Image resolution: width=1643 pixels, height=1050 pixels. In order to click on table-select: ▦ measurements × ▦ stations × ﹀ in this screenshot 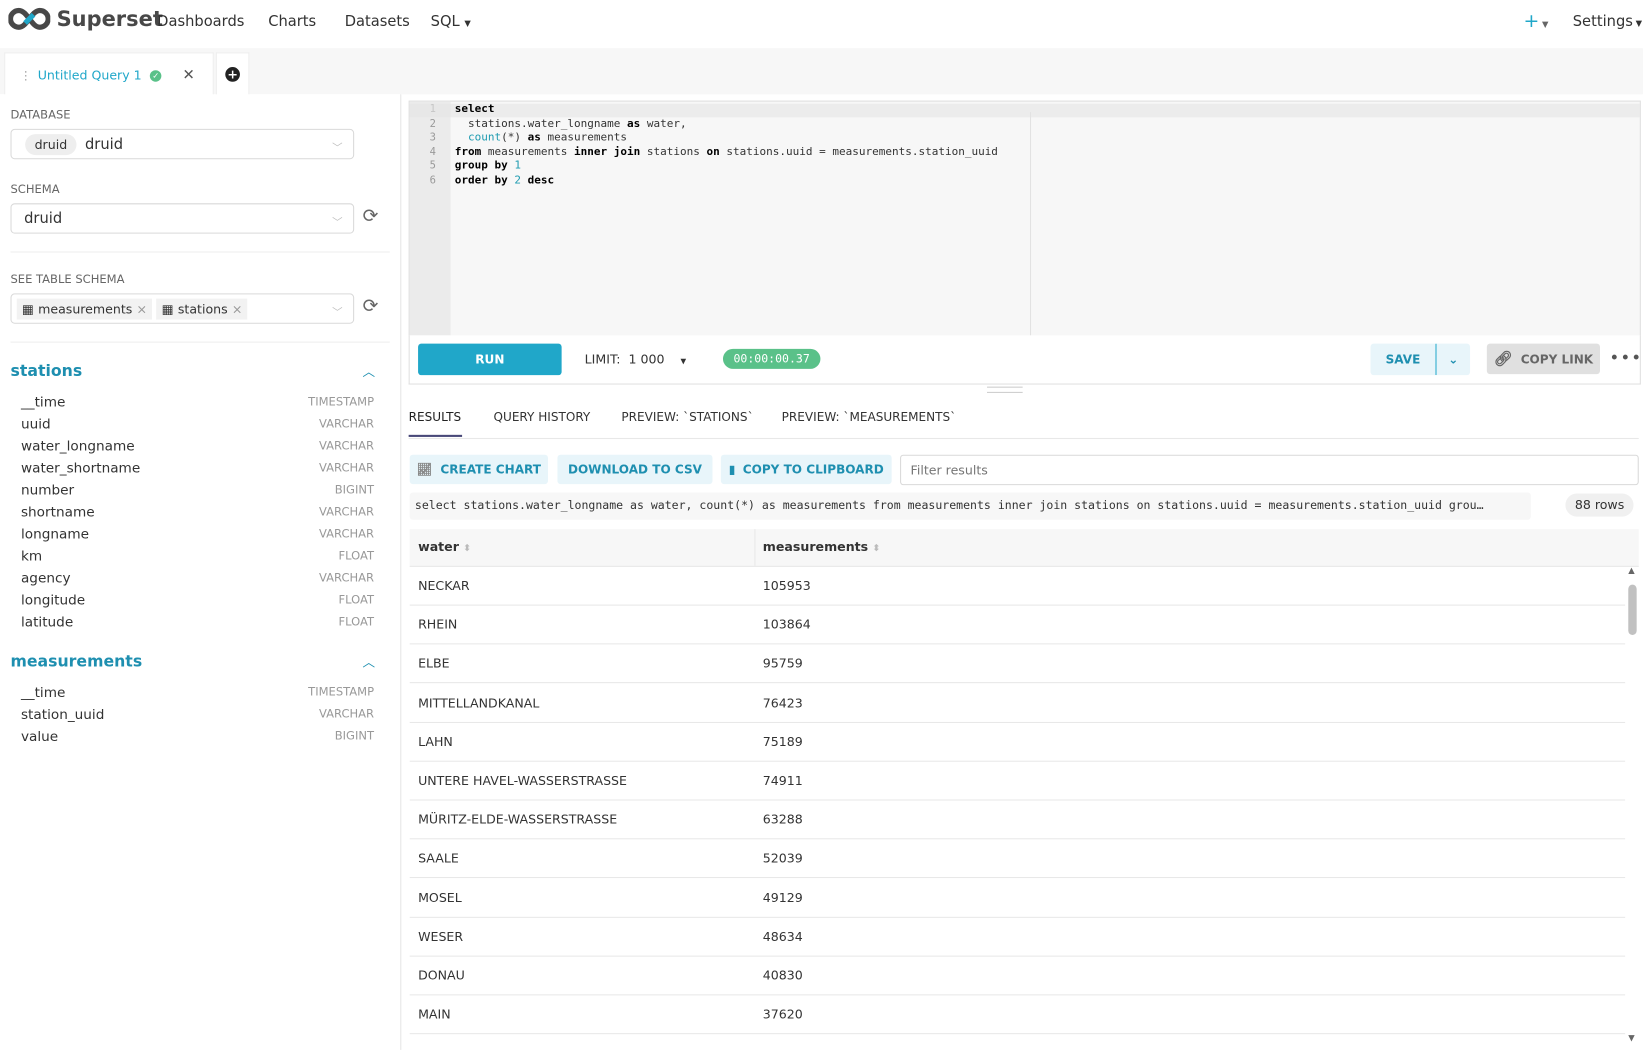, I will do `click(182, 308)`.